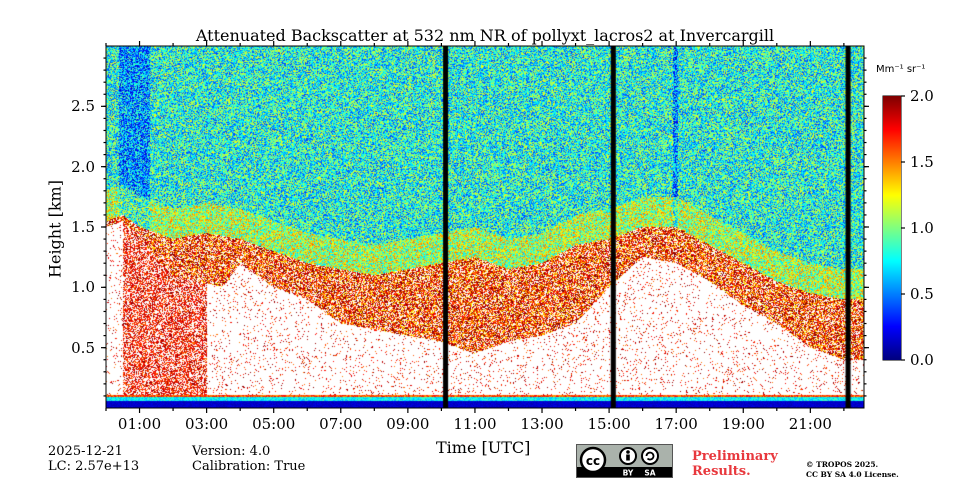 The width and height of the screenshot is (960, 481). I want to click on colorbar-tick-label: 1.0, so click(922, 228).